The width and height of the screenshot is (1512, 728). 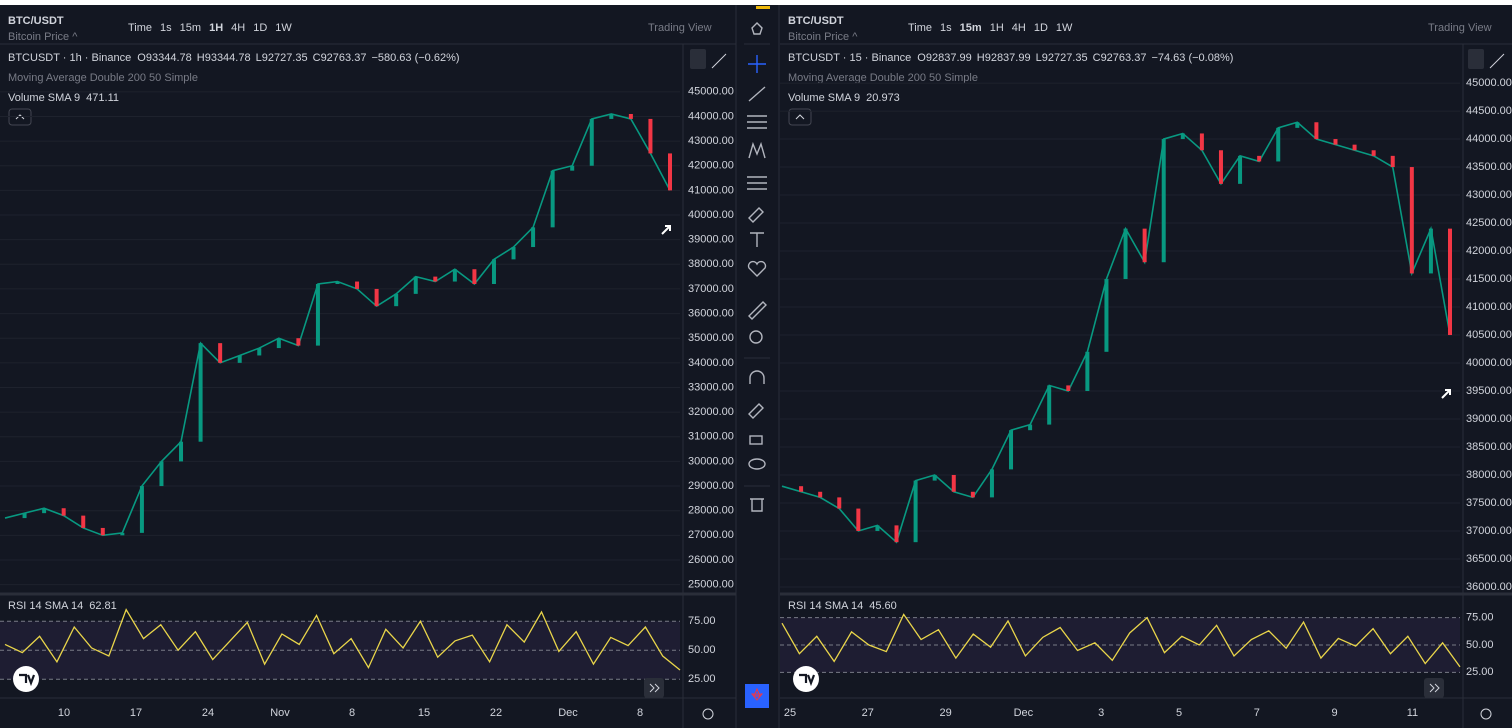 What do you see at coordinates (756, 411) in the screenshot?
I see `lock-draw-tool` at bounding box center [756, 411].